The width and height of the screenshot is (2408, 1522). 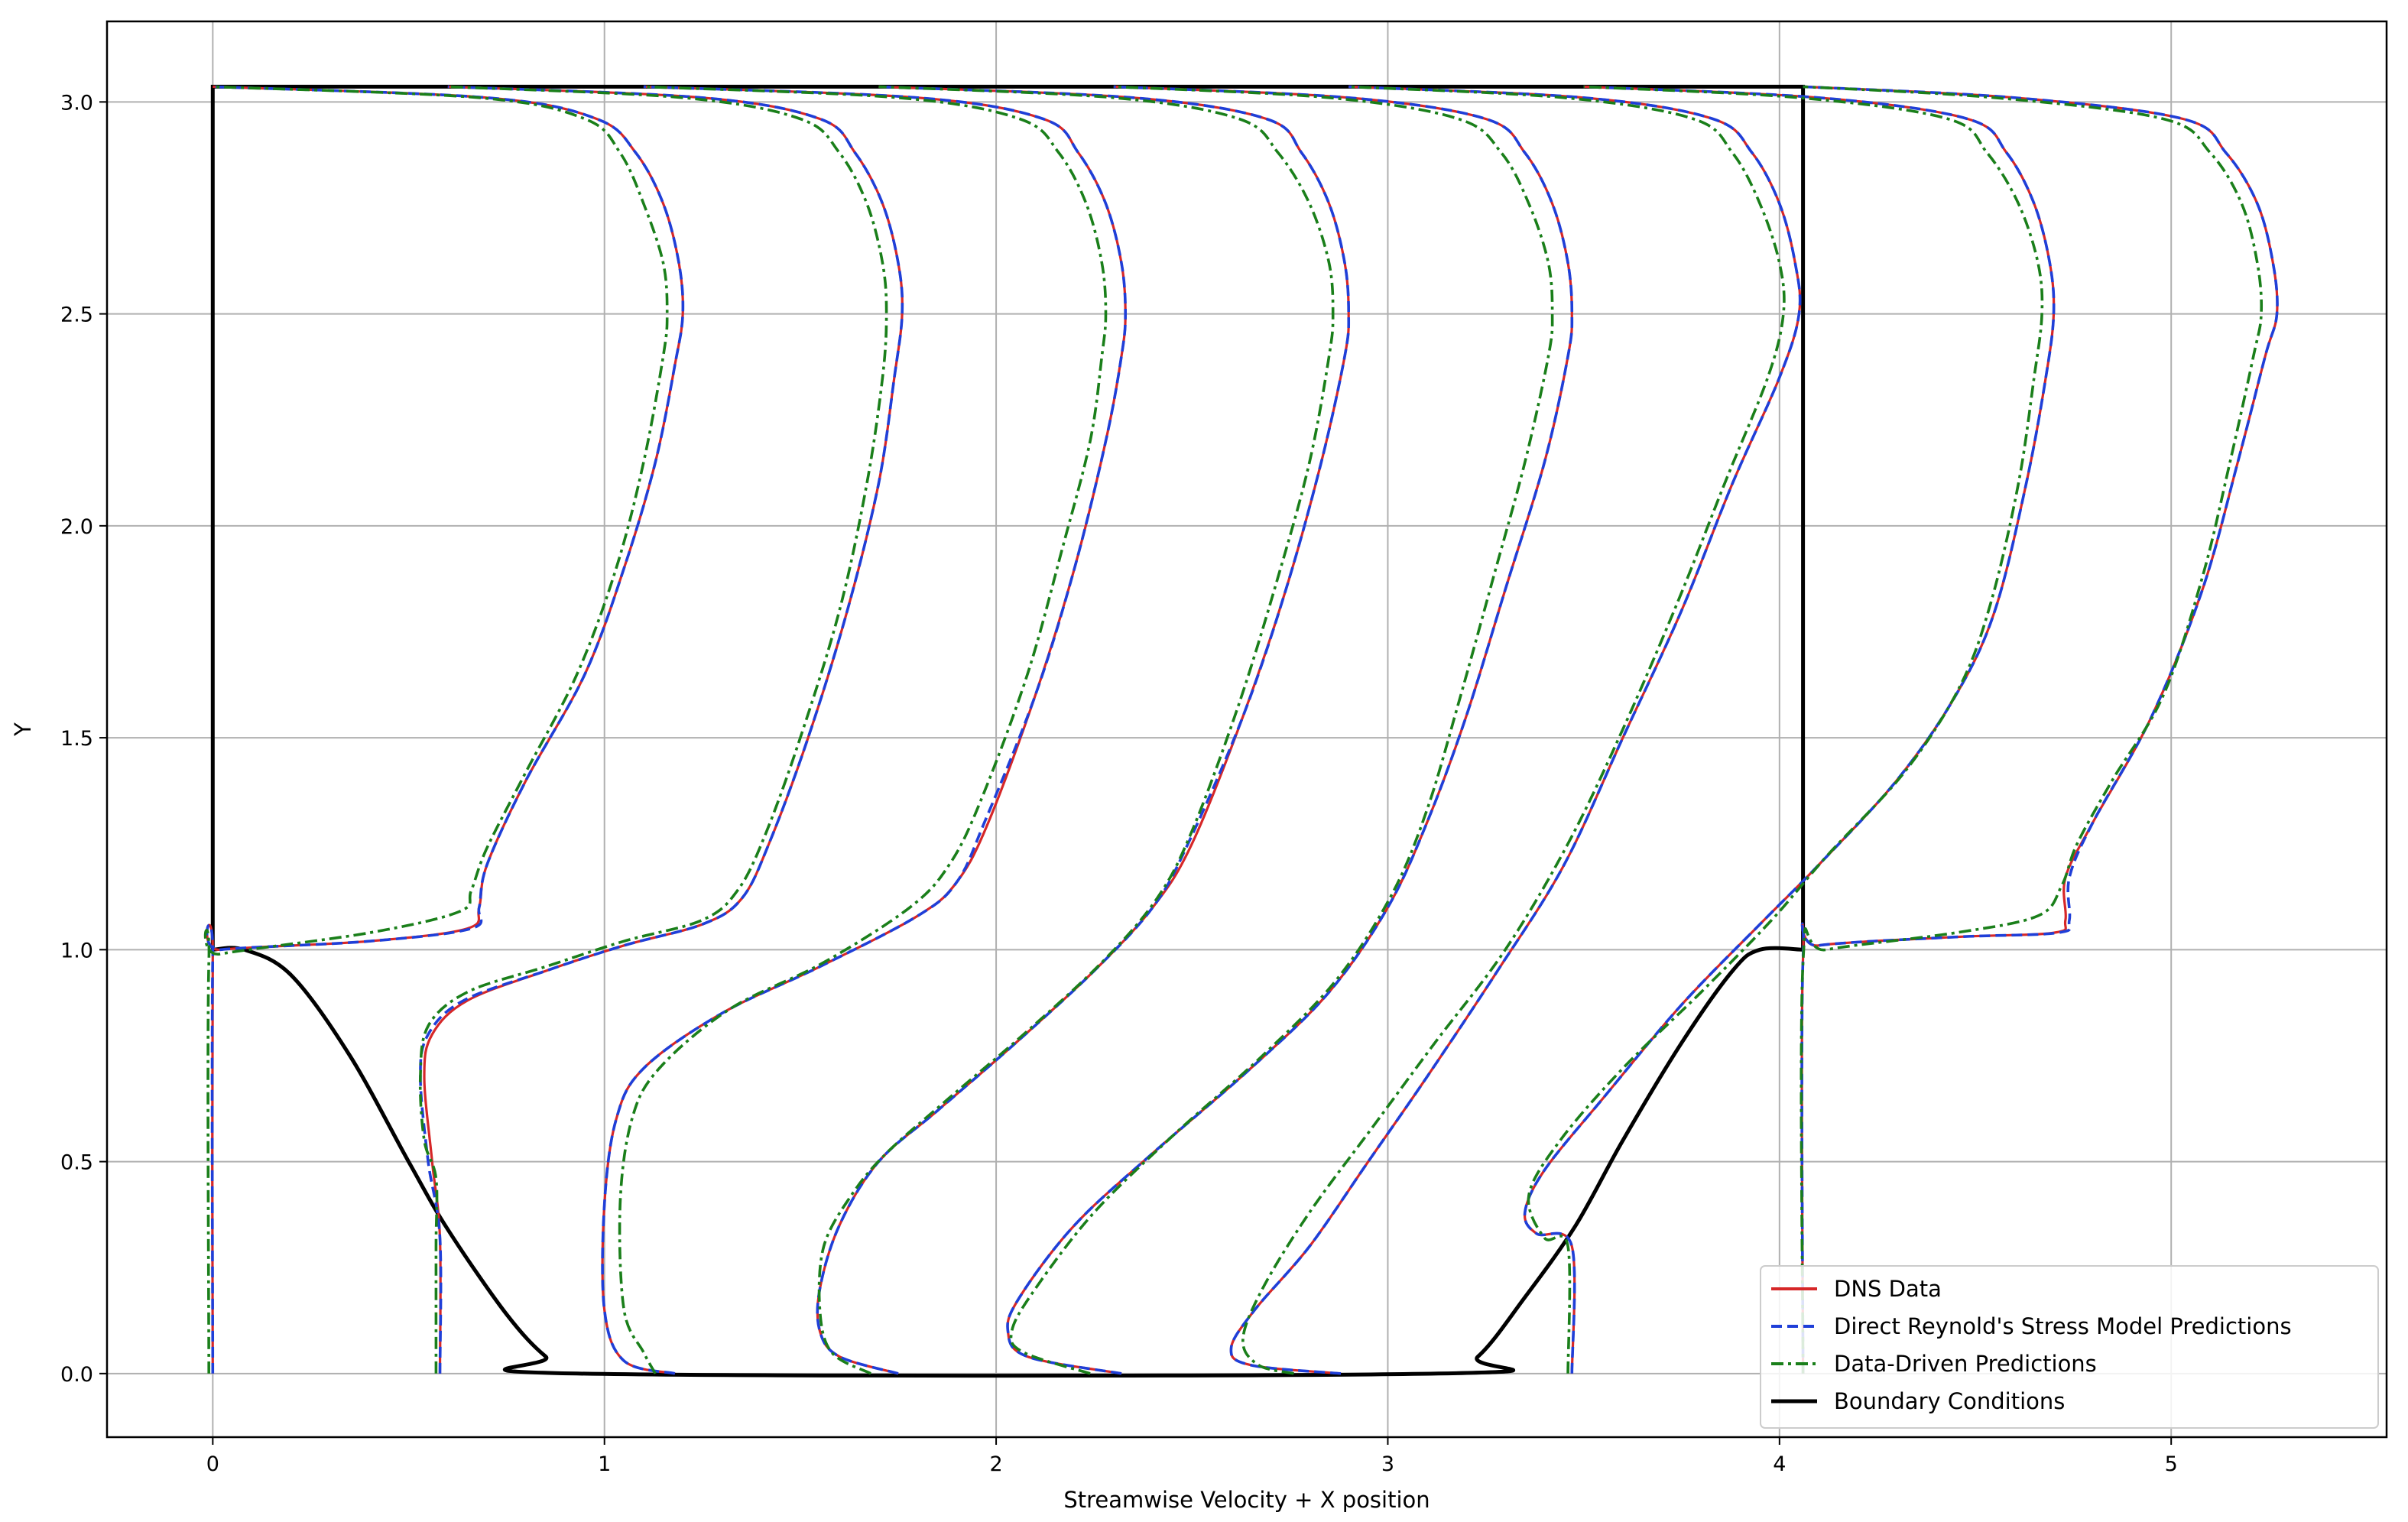 I want to click on legend-entry-label: DNS Data, so click(x=1888, y=1289).